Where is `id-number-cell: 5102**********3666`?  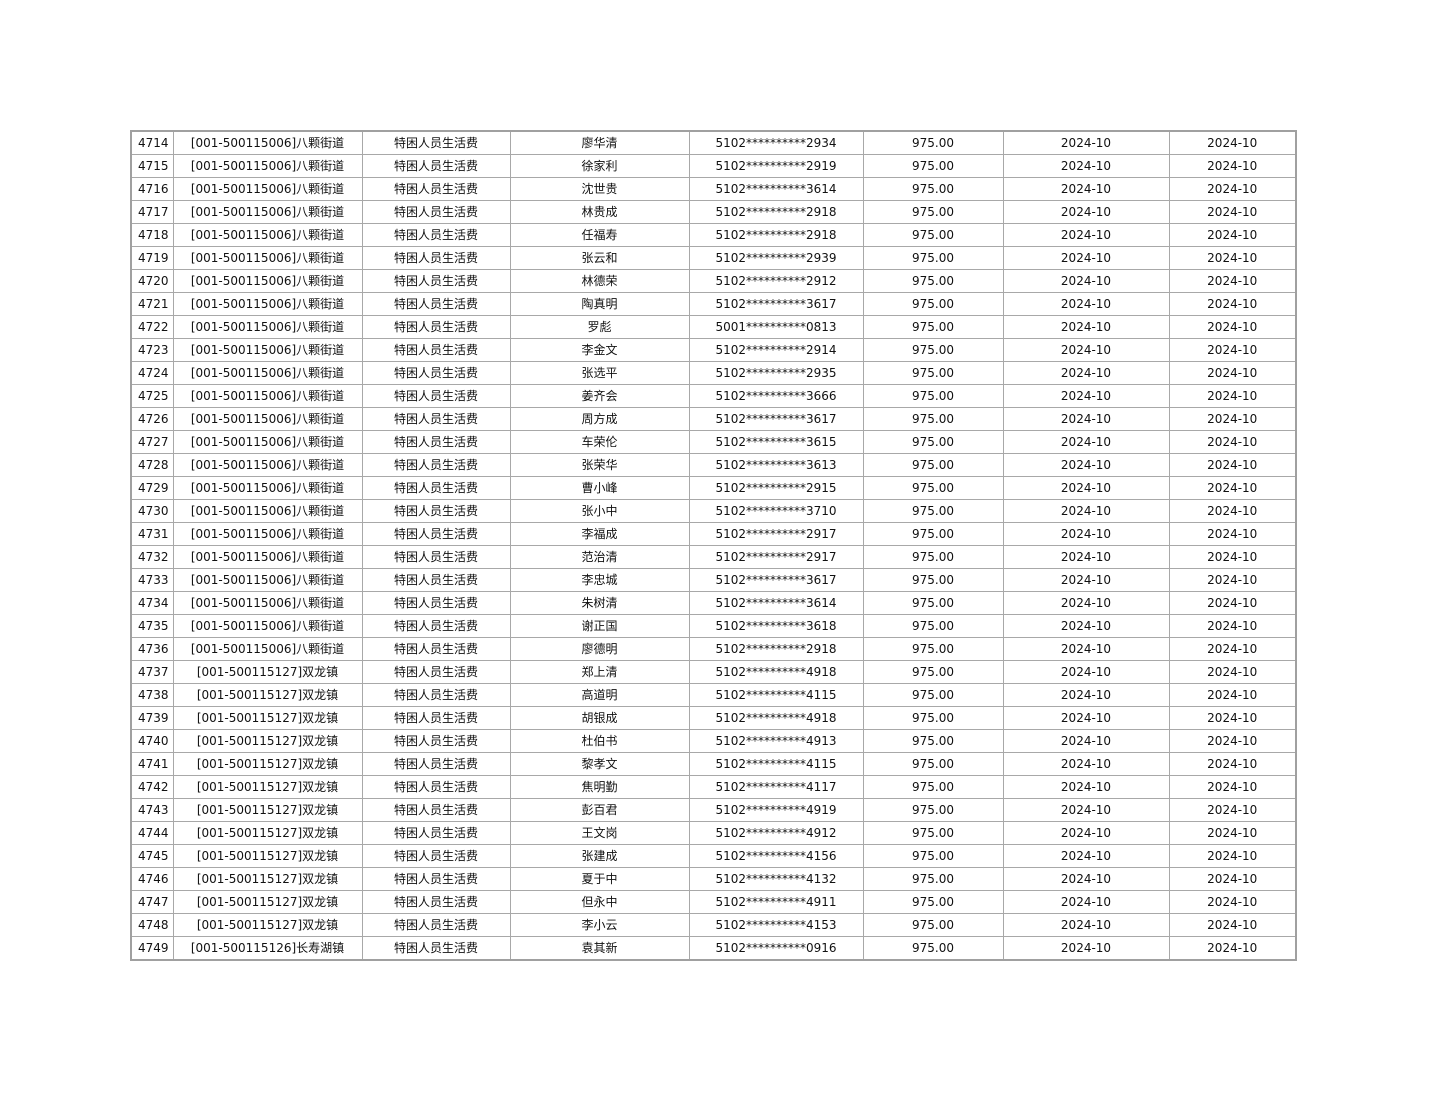 id-number-cell: 5102**********3666 is located at coordinates (776, 396).